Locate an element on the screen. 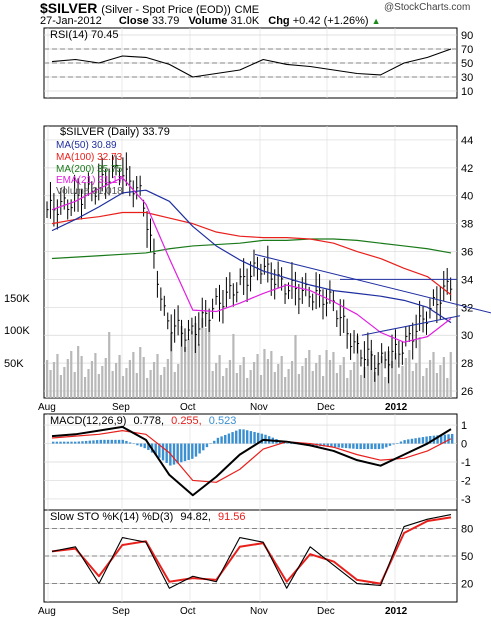 The height and width of the screenshot is (620, 491). legend-ma50: MA(50) 30.89 is located at coordinates (86, 145).